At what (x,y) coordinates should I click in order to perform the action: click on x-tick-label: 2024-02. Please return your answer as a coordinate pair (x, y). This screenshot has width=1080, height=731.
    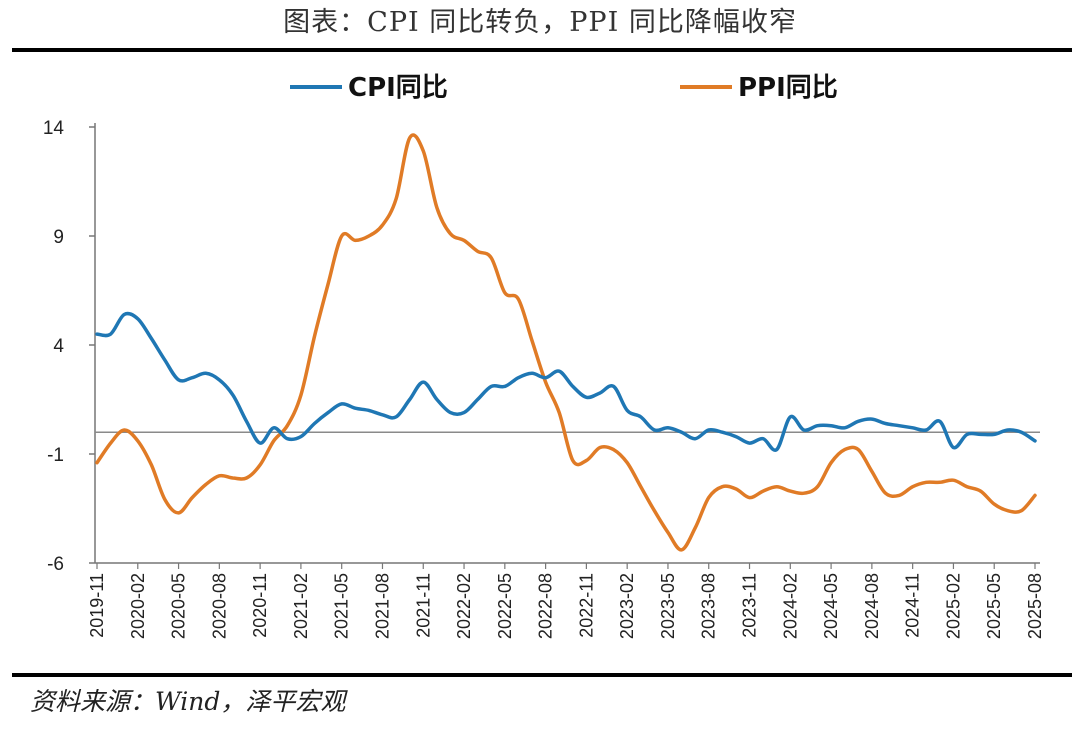
    Looking at the image, I should click on (790, 606).